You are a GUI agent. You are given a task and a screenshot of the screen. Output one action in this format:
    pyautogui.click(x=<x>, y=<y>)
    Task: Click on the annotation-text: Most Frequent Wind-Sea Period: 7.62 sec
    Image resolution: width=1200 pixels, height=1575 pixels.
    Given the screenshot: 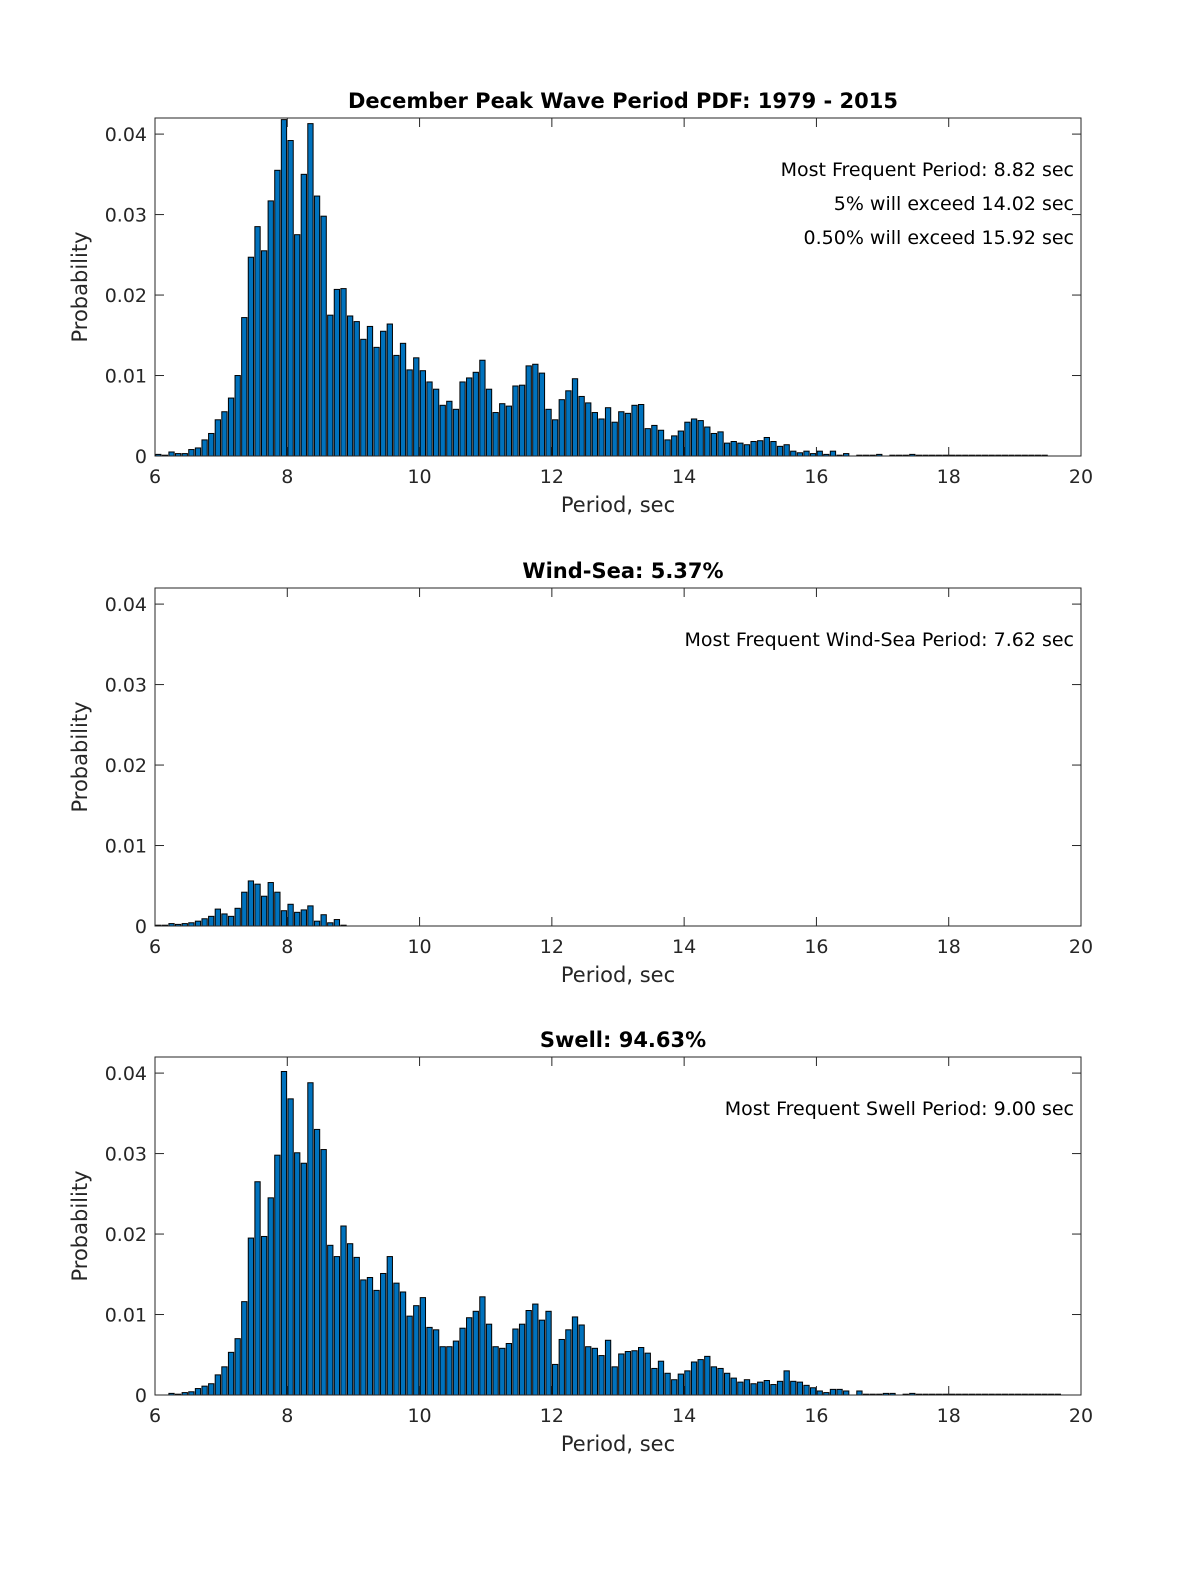 What is the action you would take?
    pyautogui.click(x=879, y=640)
    